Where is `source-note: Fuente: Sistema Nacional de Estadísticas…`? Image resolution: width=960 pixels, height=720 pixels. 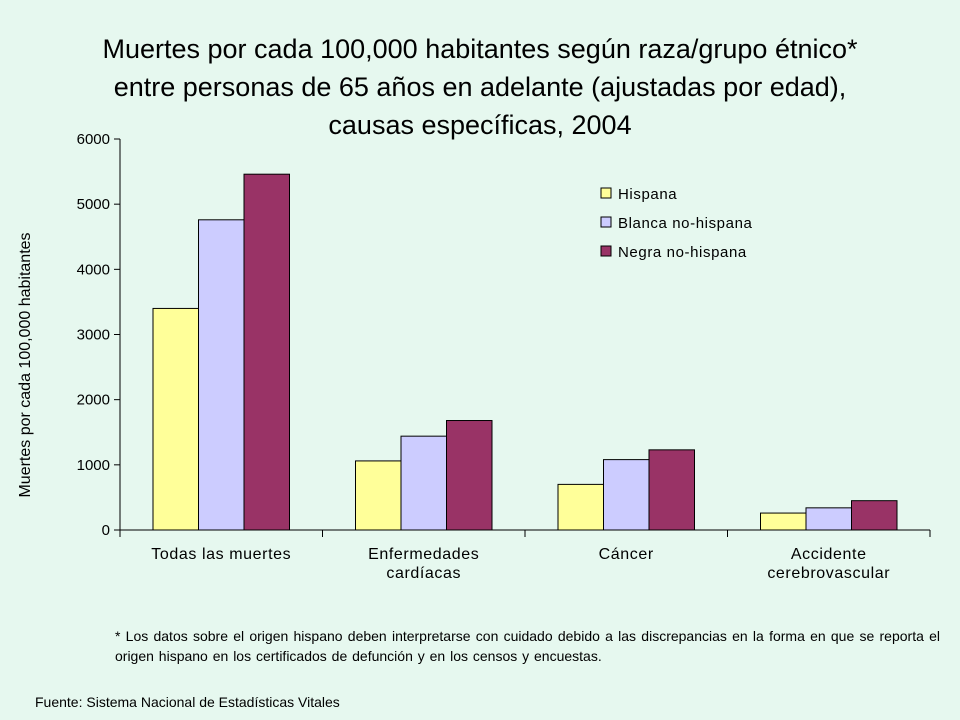 source-note: Fuente: Sistema Nacional de Estadísticas… is located at coordinates (187, 702).